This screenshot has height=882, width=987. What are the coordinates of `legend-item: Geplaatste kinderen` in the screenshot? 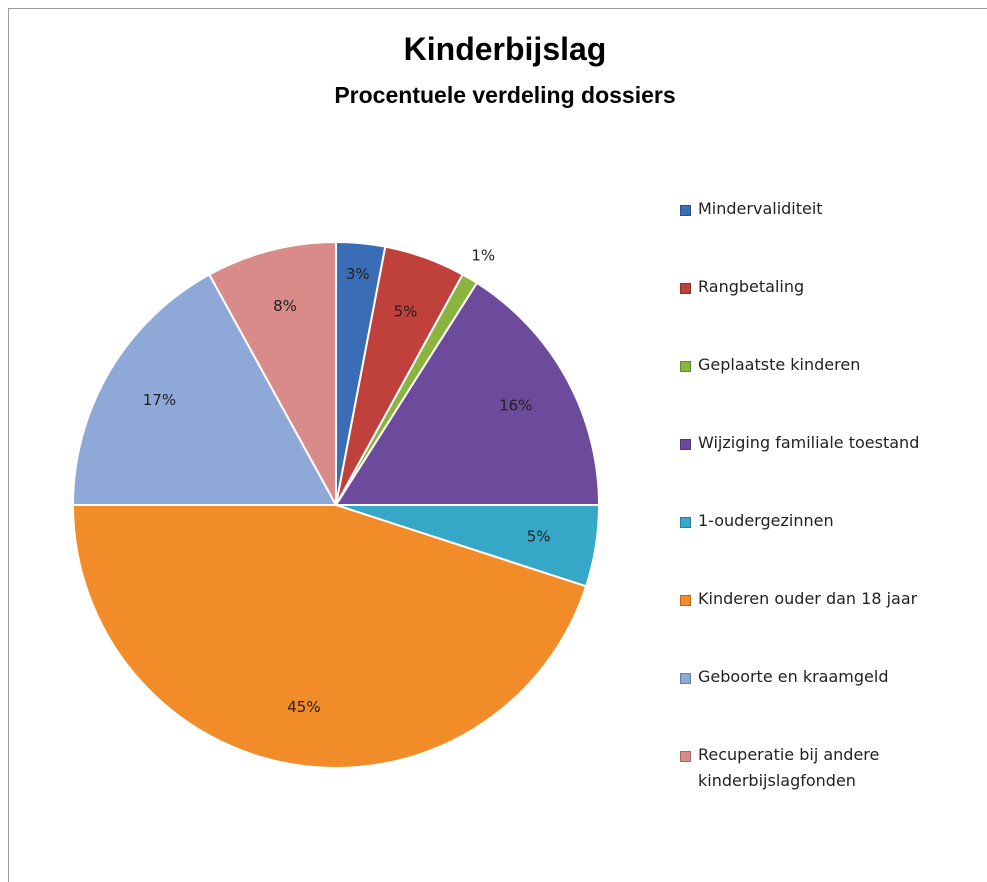 It's located at (824, 366).